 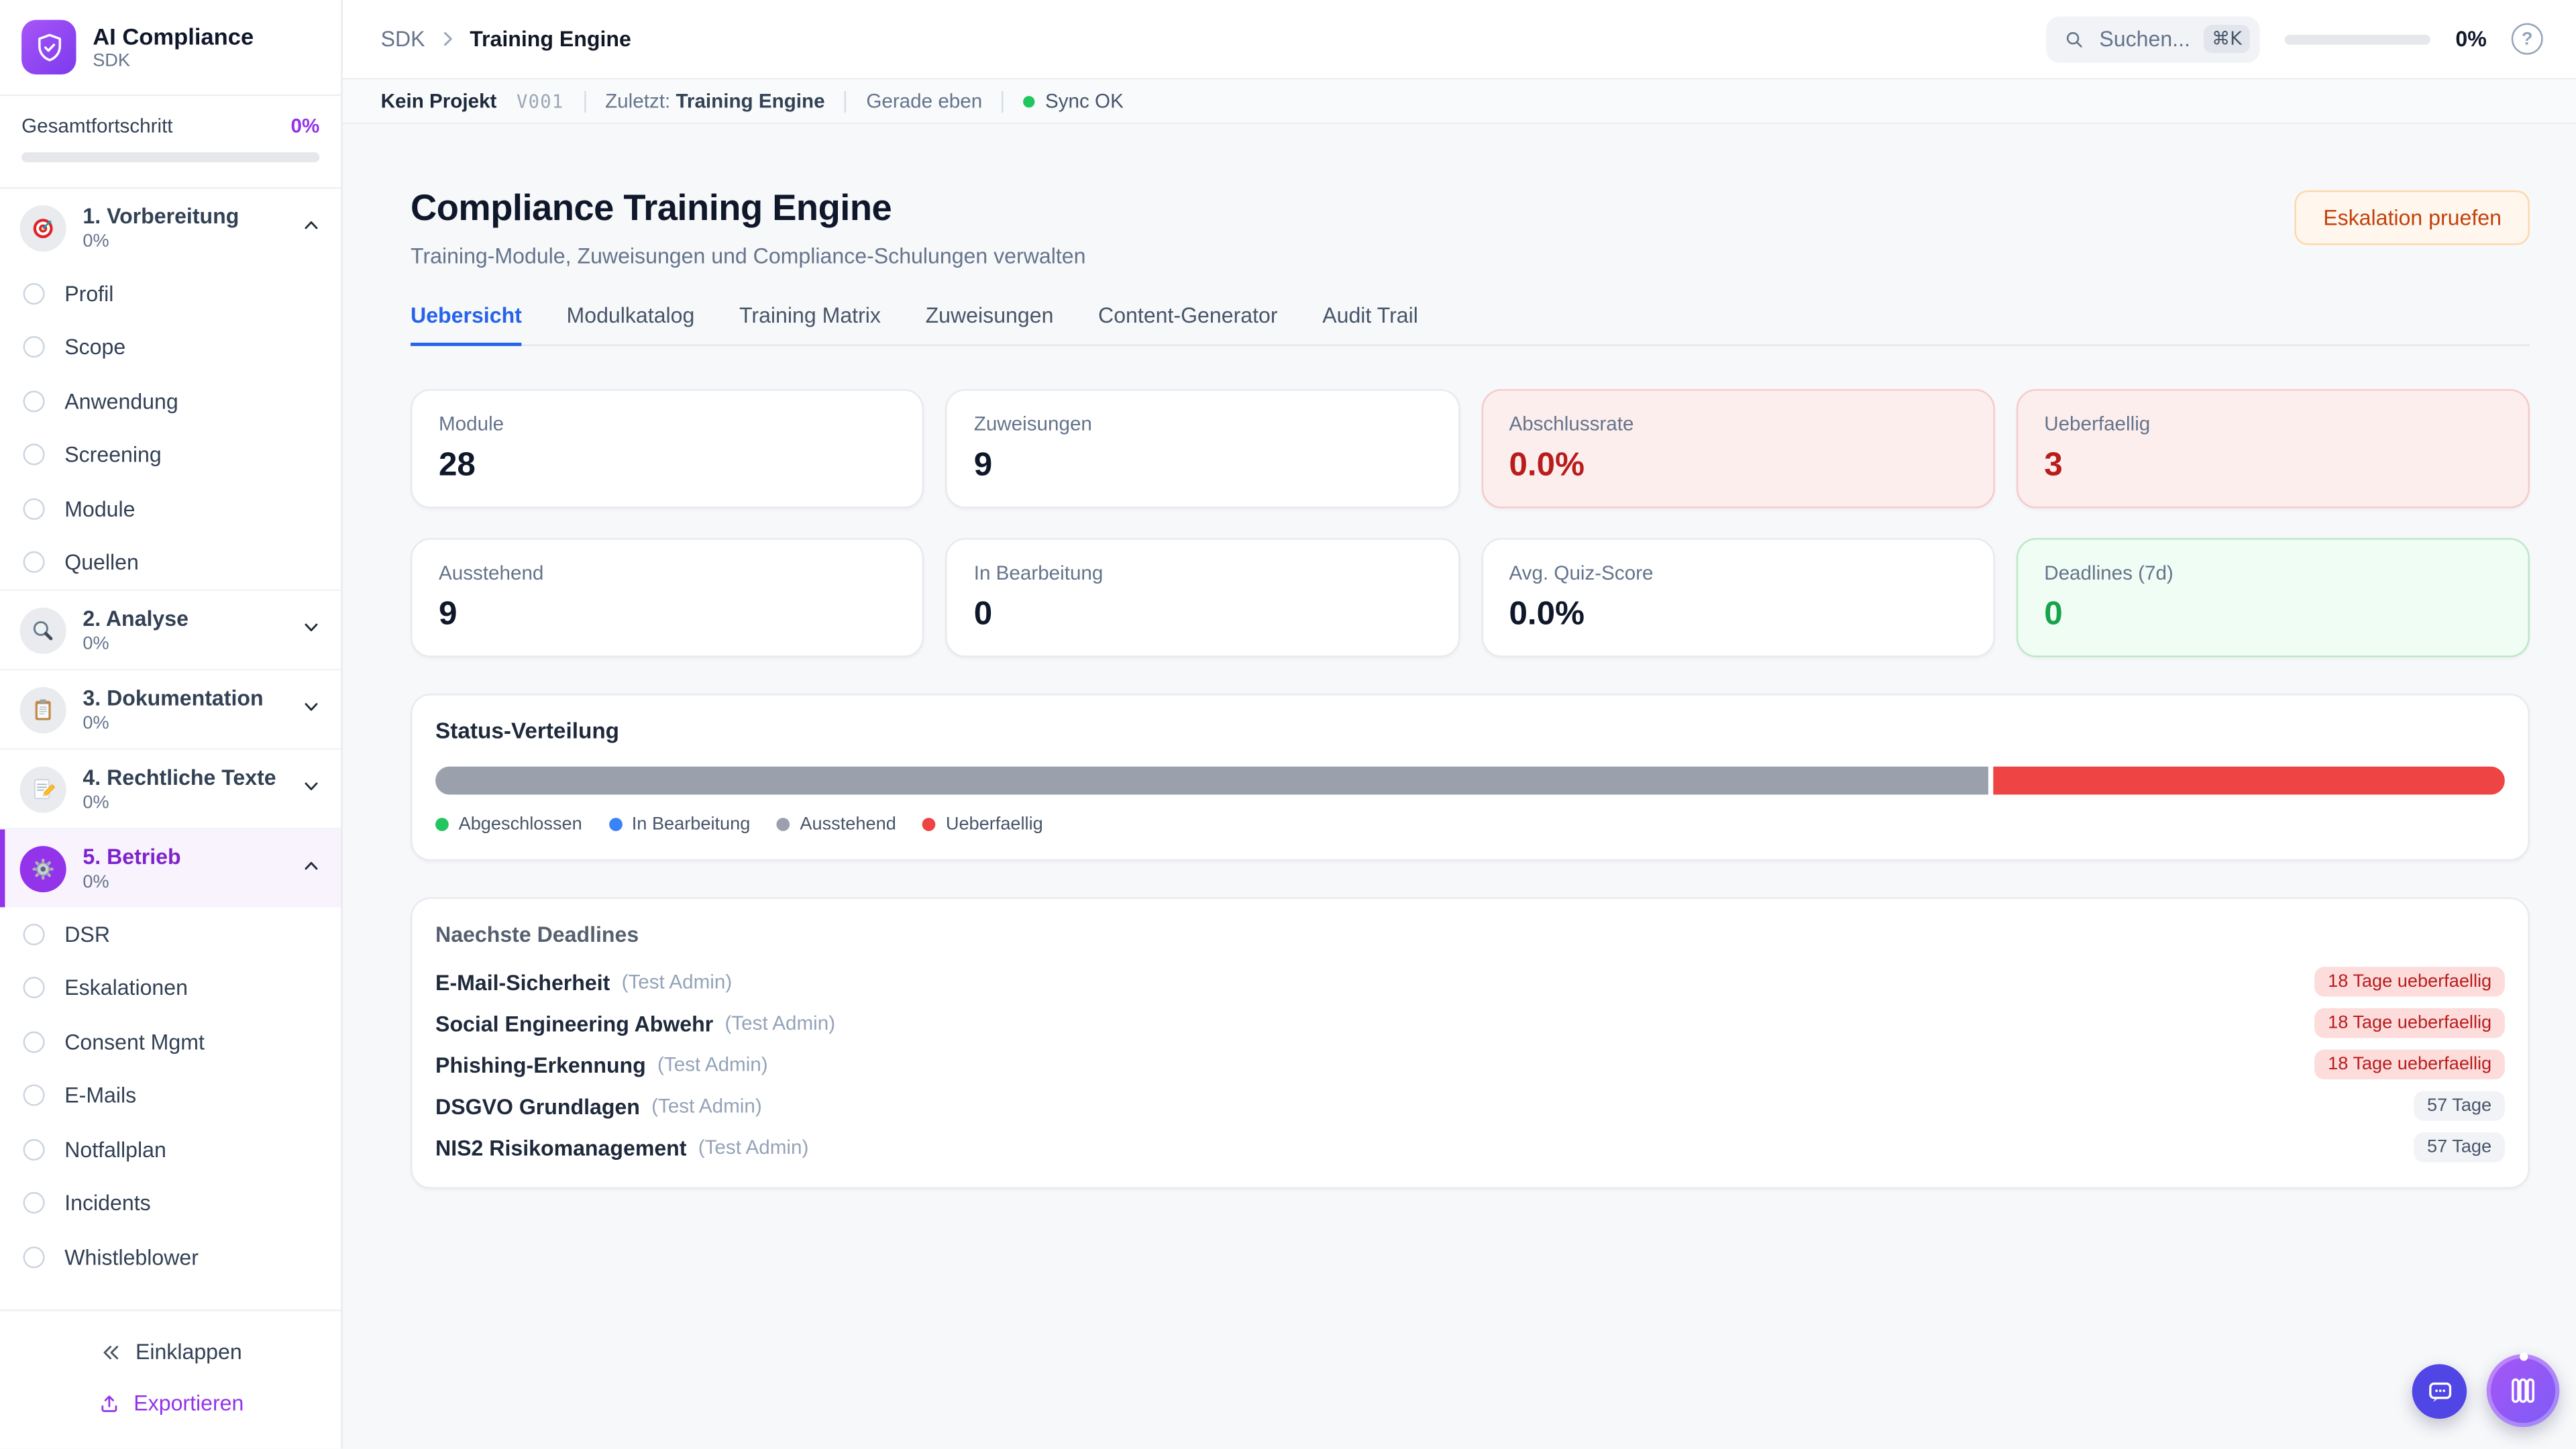 What do you see at coordinates (109, 1403) in the screenshot?
I see `upload-icon` at bounding box center [109, 1403].